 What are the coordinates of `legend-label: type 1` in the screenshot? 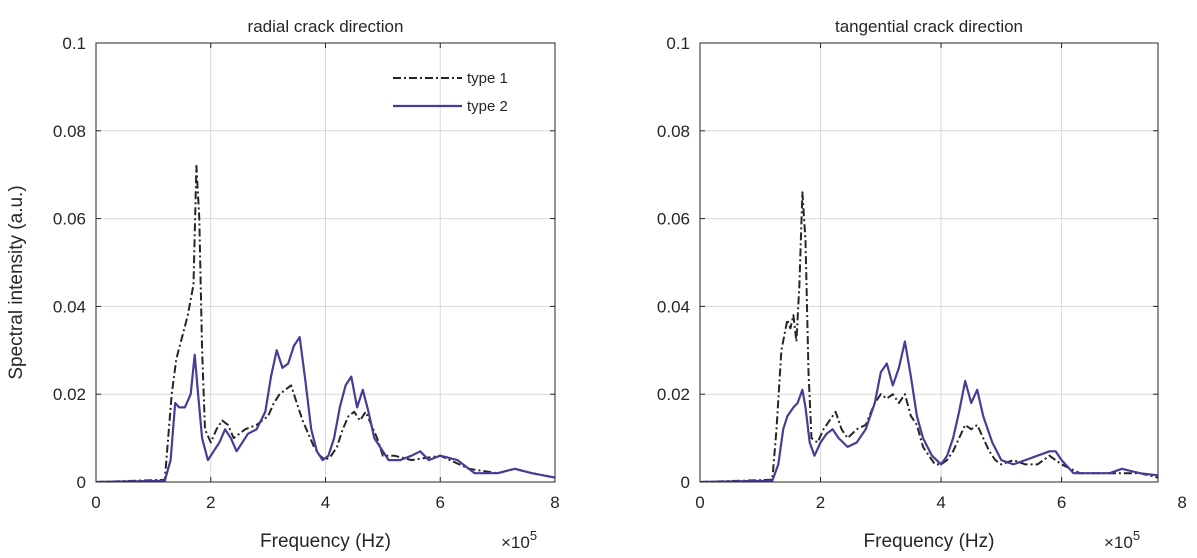 It's located at (487, 78).